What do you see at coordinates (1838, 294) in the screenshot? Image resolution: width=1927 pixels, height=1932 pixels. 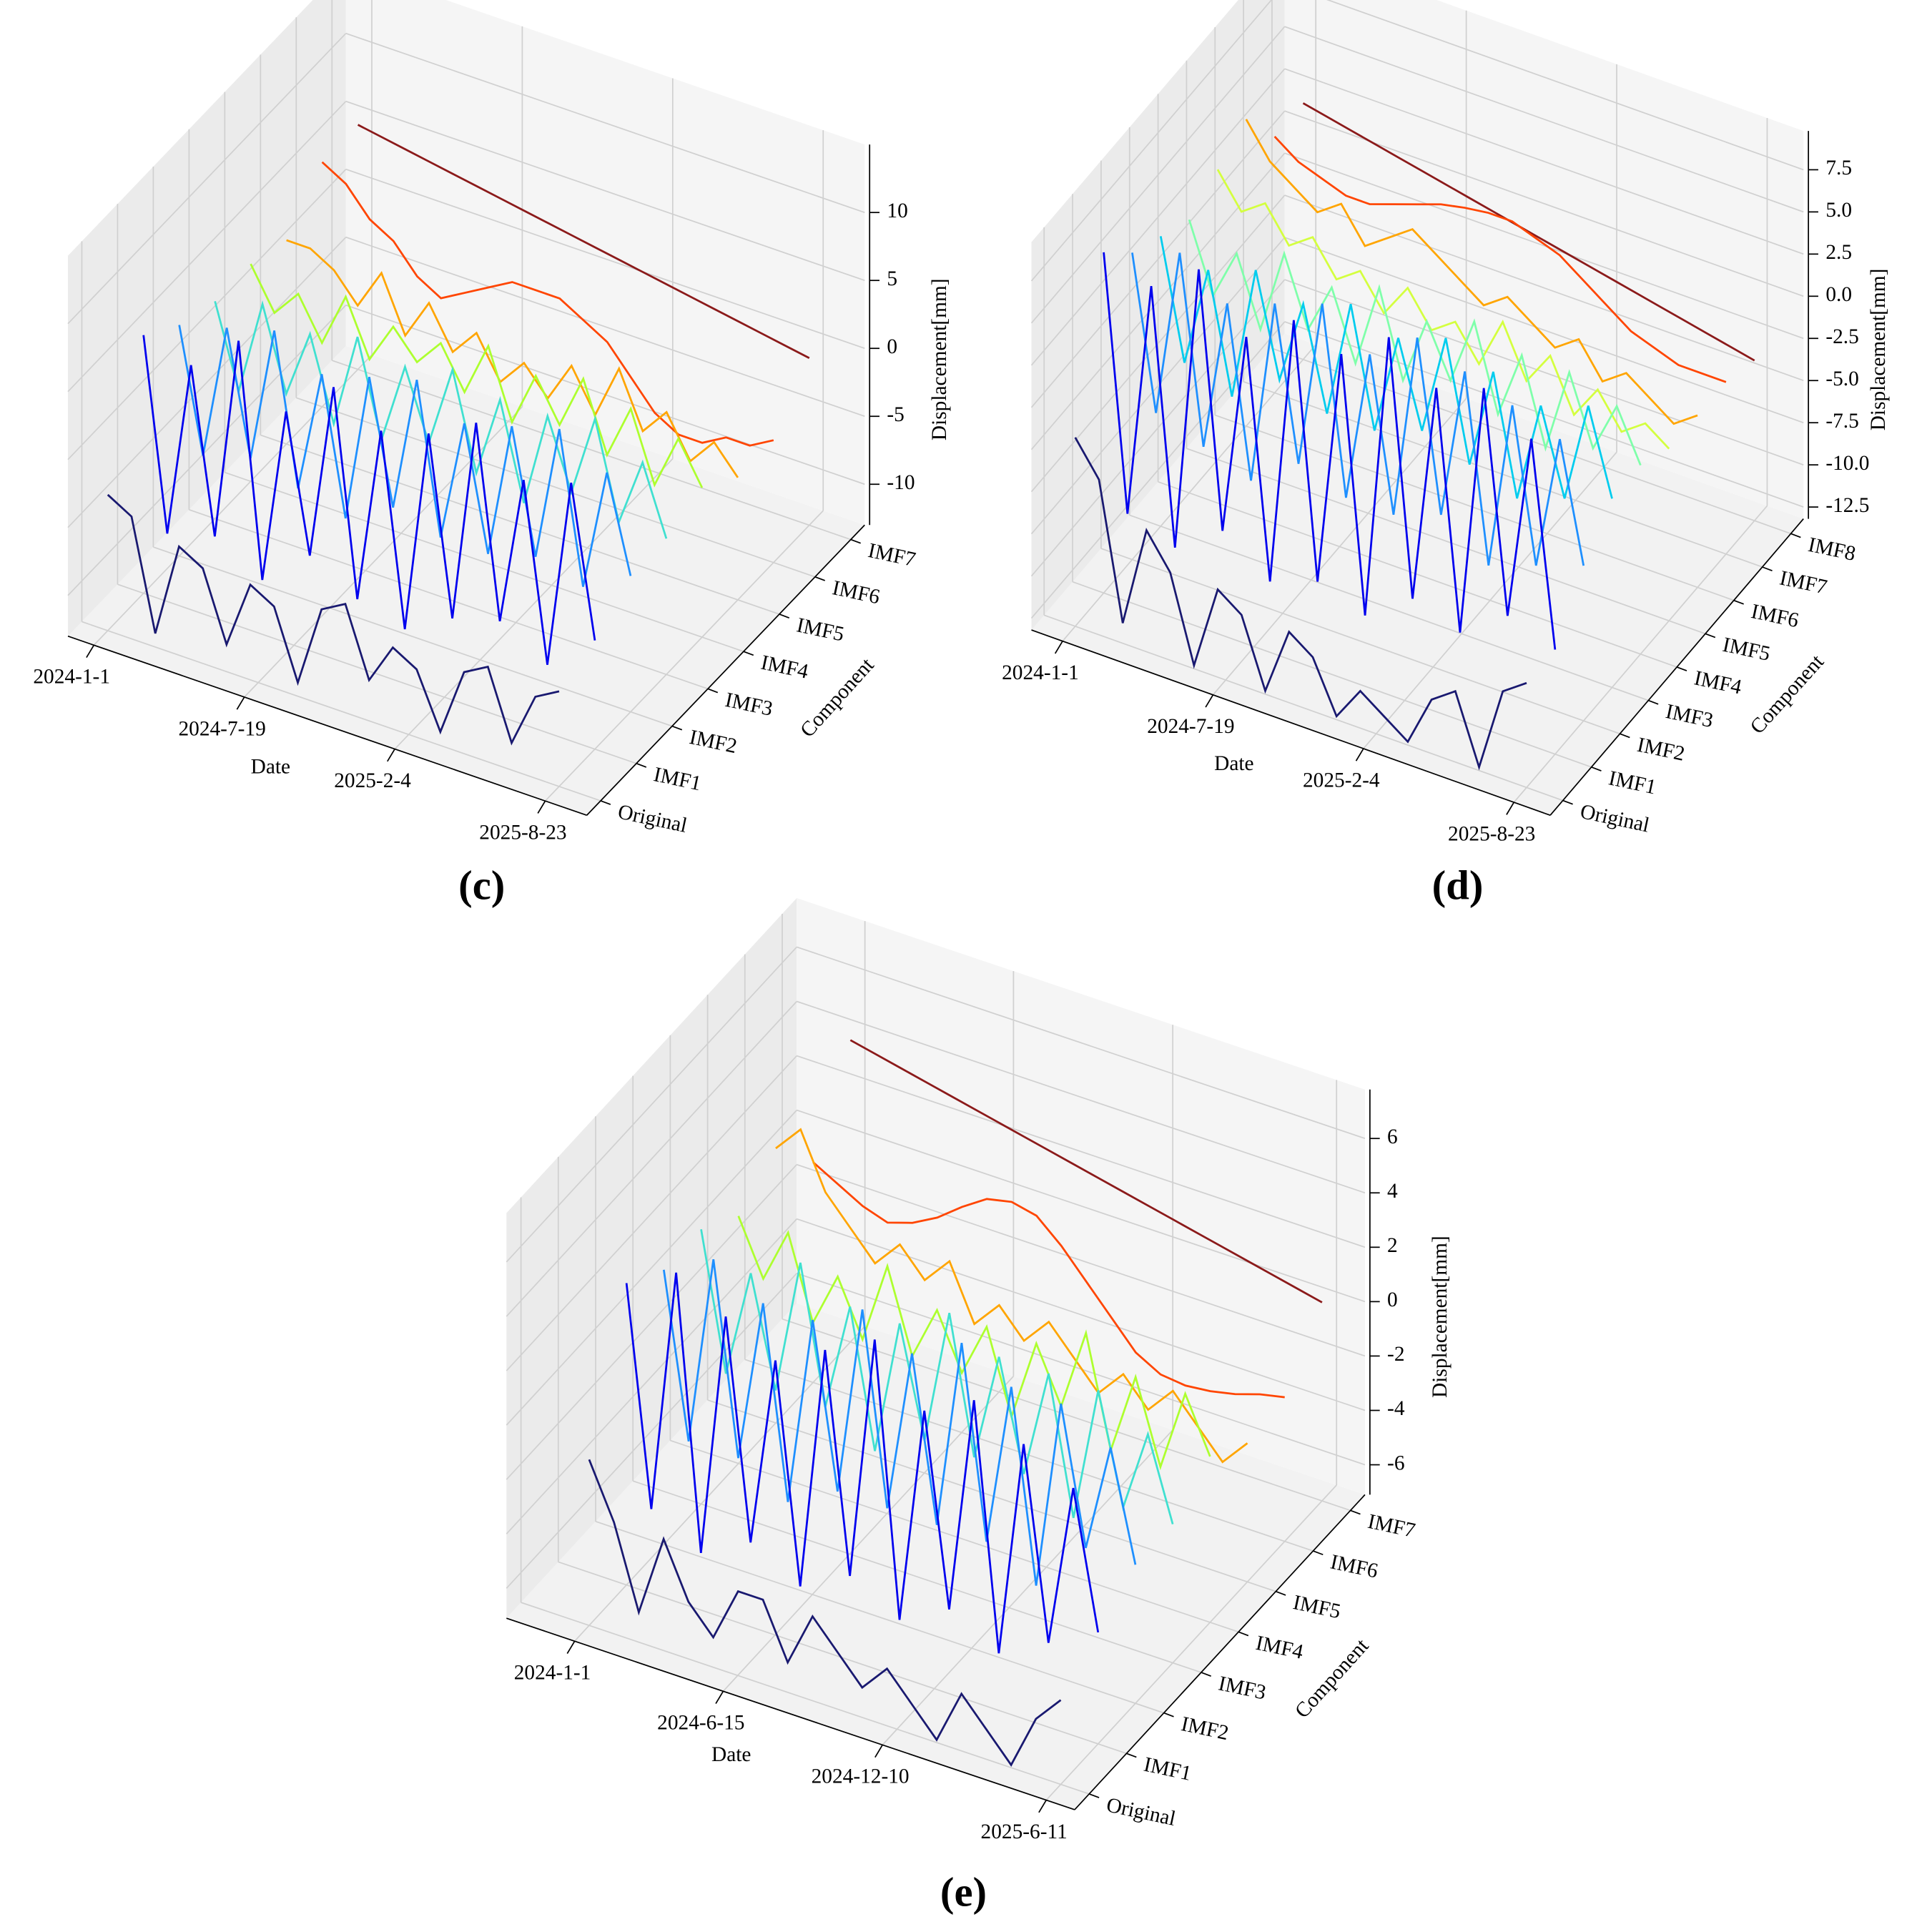 I see `z-tick-label: 0.0` at bounding box center [1838, 294].